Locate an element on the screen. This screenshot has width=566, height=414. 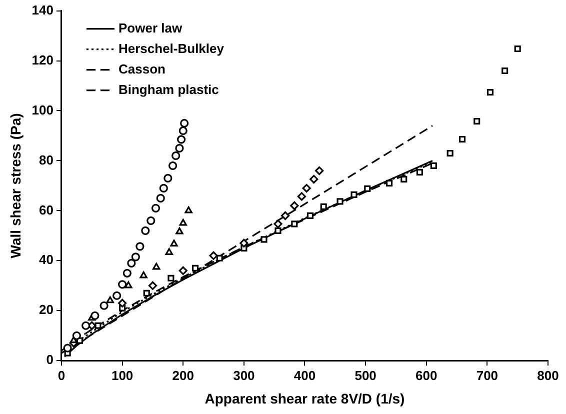
y-tick-label: 60 is located at coordinates (46, 210).